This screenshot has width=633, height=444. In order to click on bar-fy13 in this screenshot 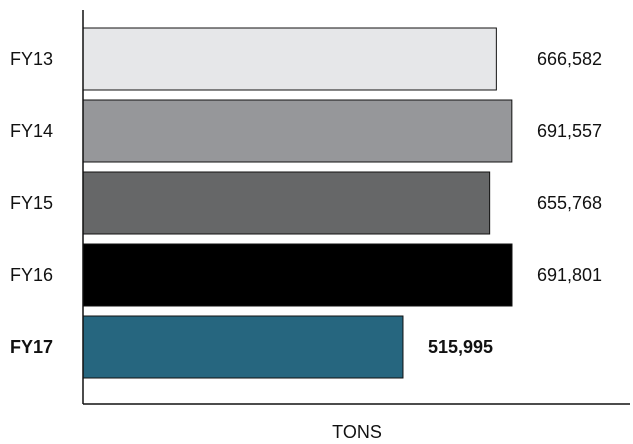, I will do `click(289, 59)`.